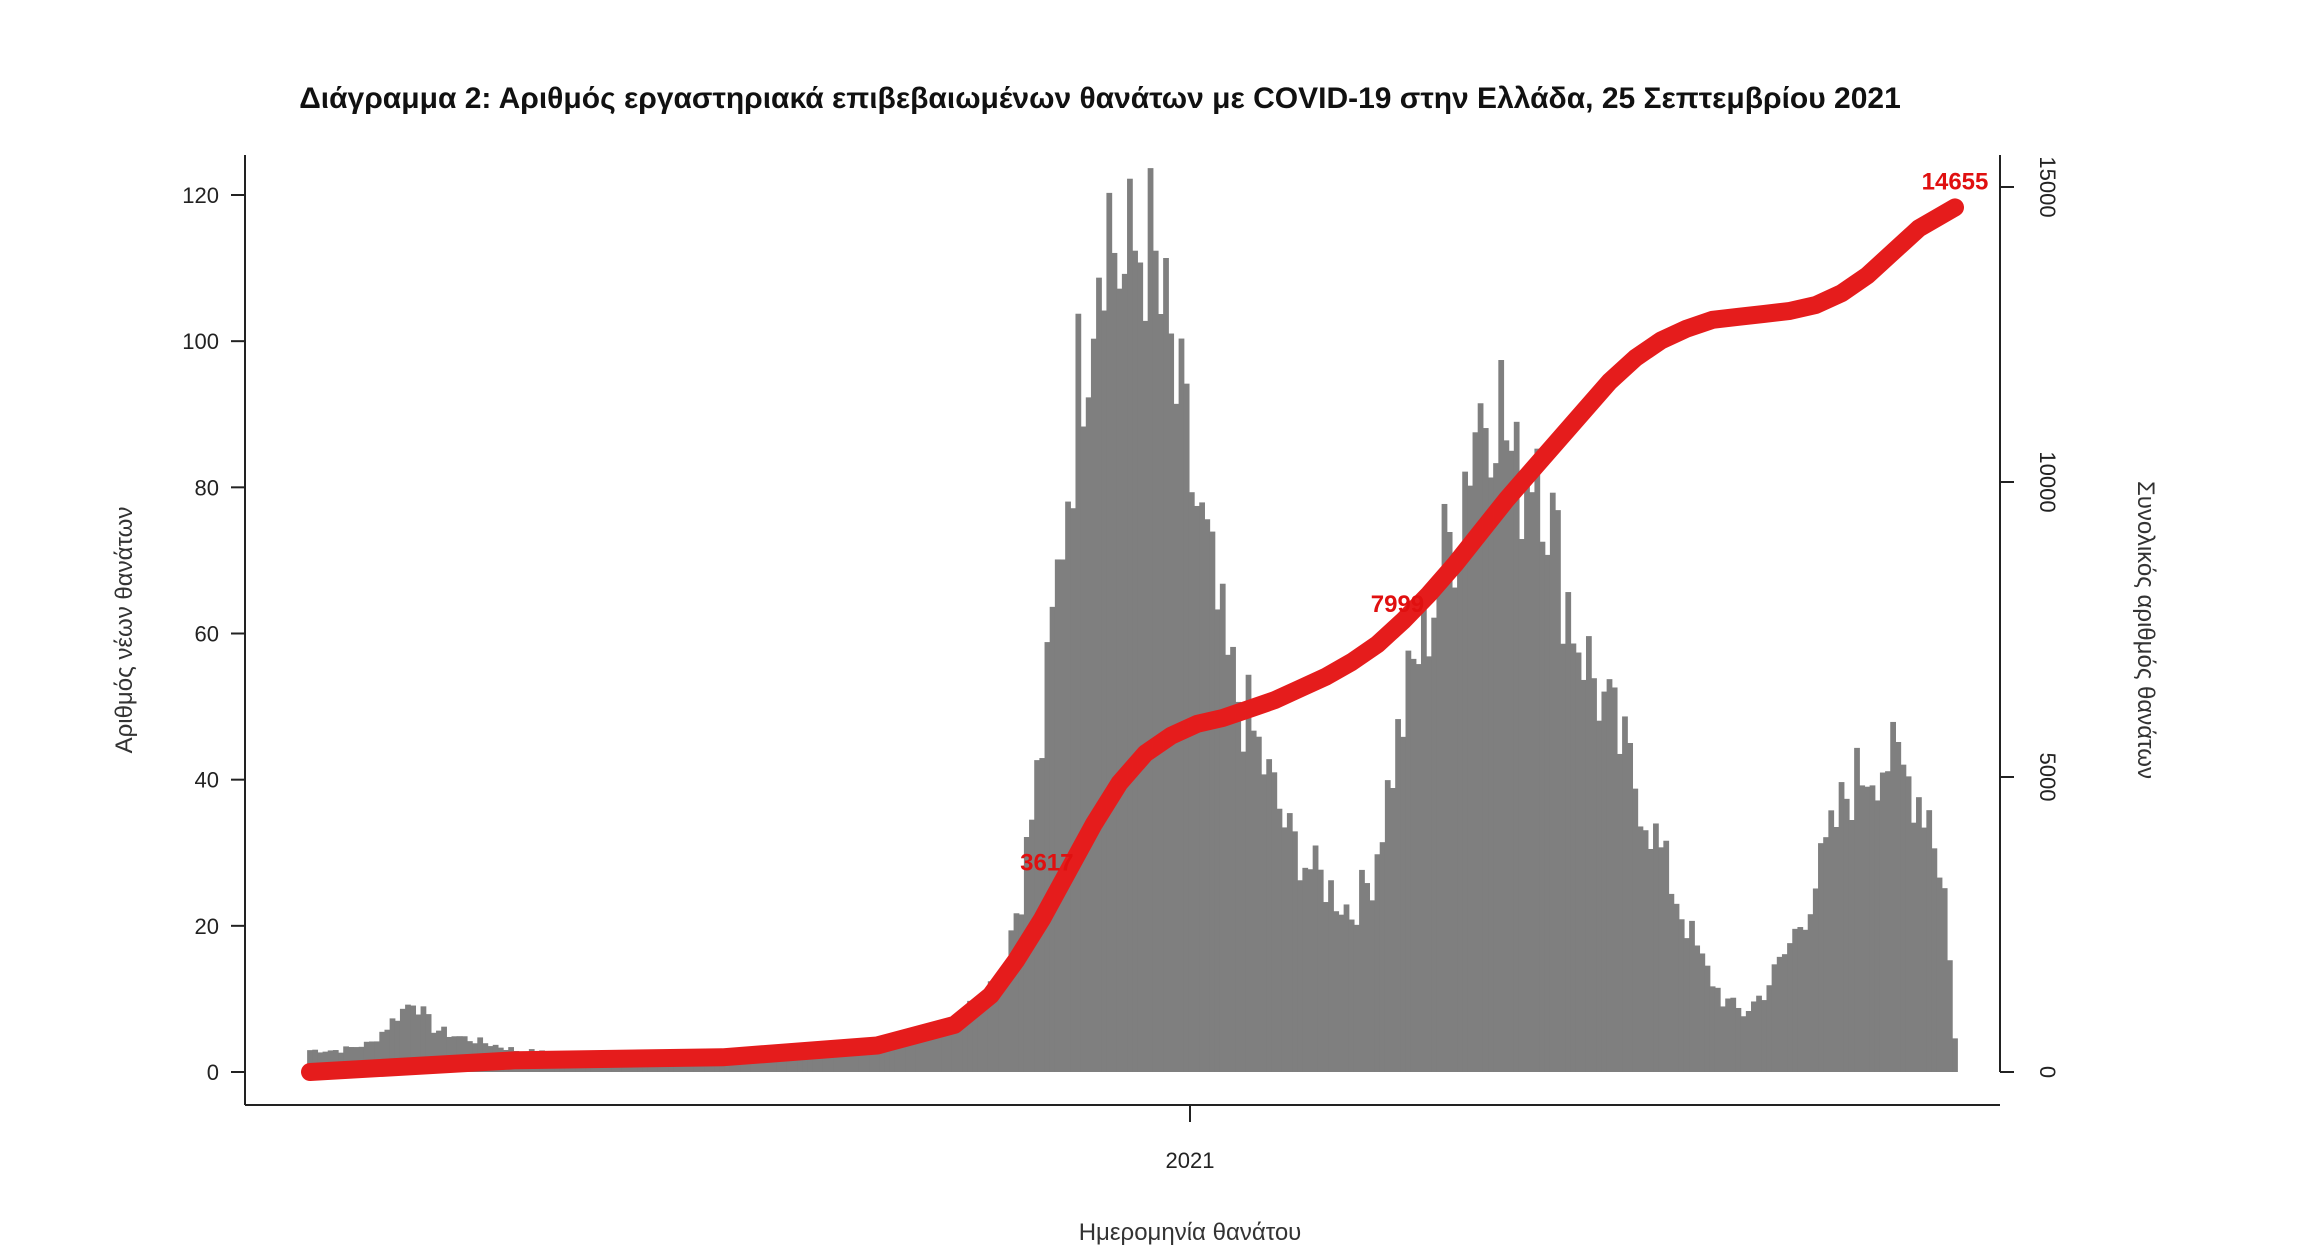 Image resolution: width=2305 pixels, height=1256 pixels. I want to click on left-axis-ticks: 0 20 40 60 80 100 120, so click(213, 634).